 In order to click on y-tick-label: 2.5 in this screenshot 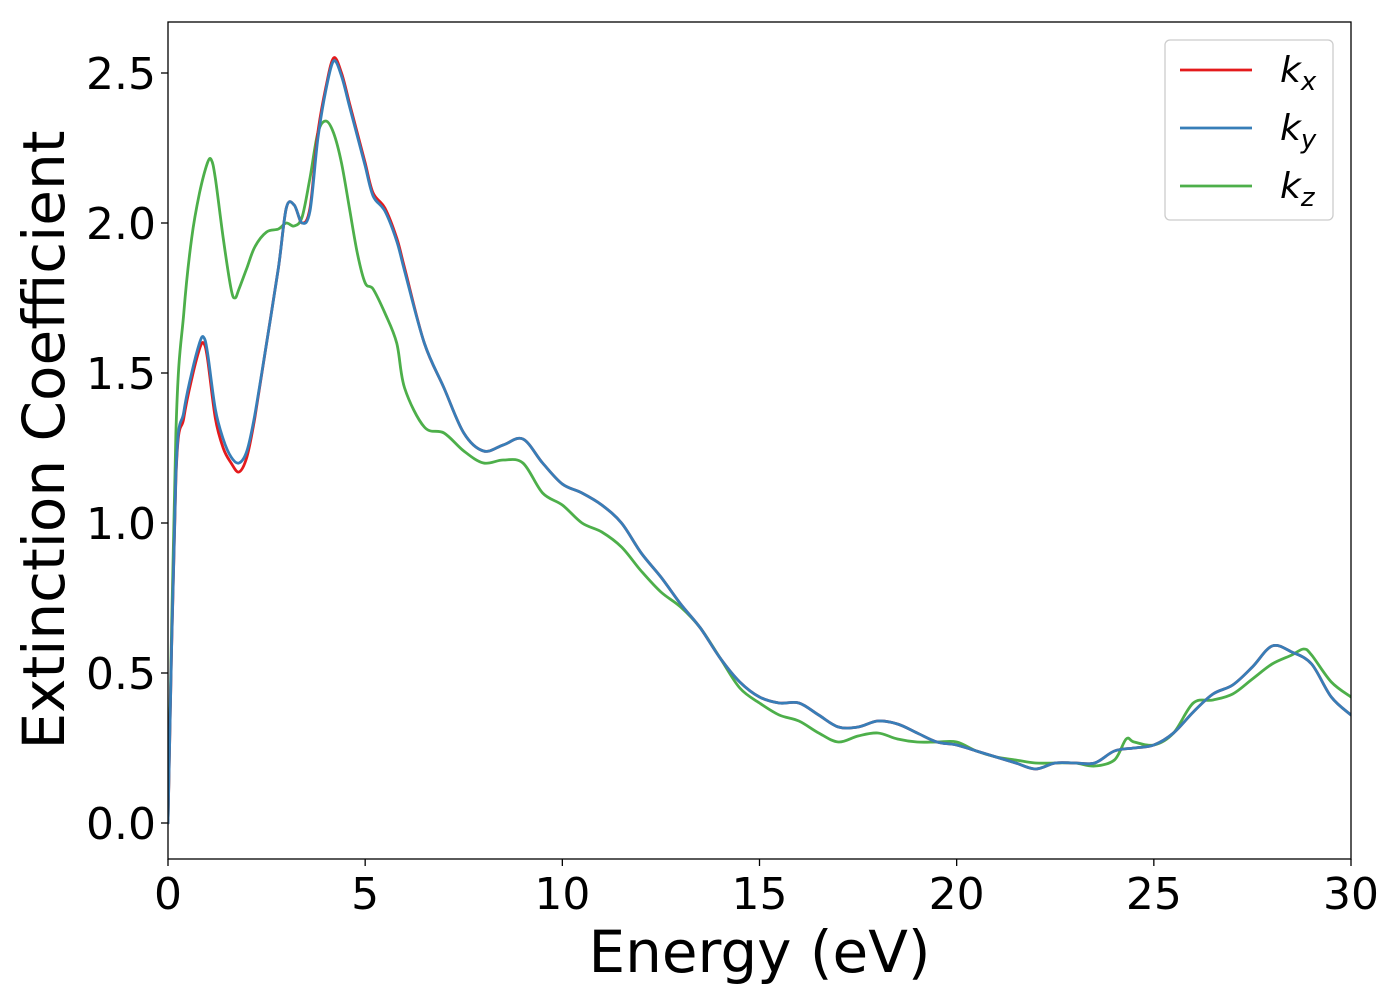, I will do `click(121, 74)`.